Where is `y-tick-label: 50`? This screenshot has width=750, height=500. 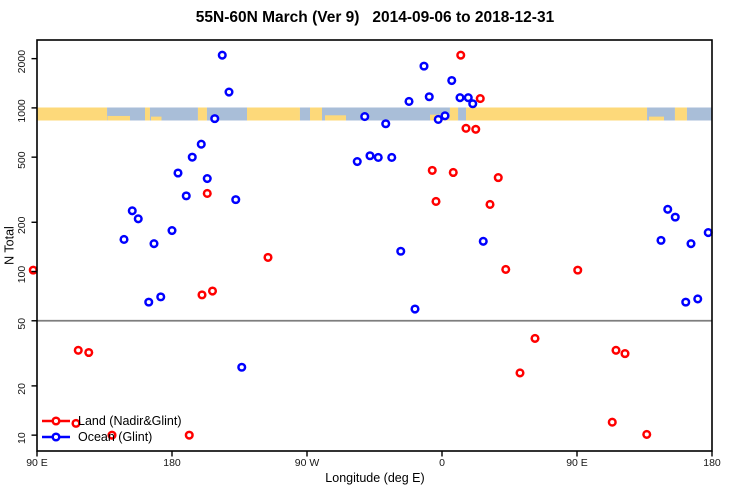
y-tick-label: 50 is located at coordinates (22, 324).